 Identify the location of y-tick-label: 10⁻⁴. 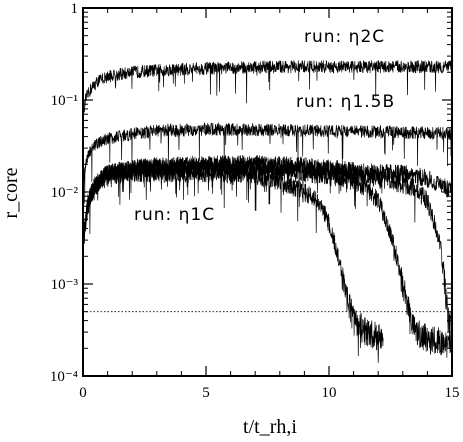
(64, 377).